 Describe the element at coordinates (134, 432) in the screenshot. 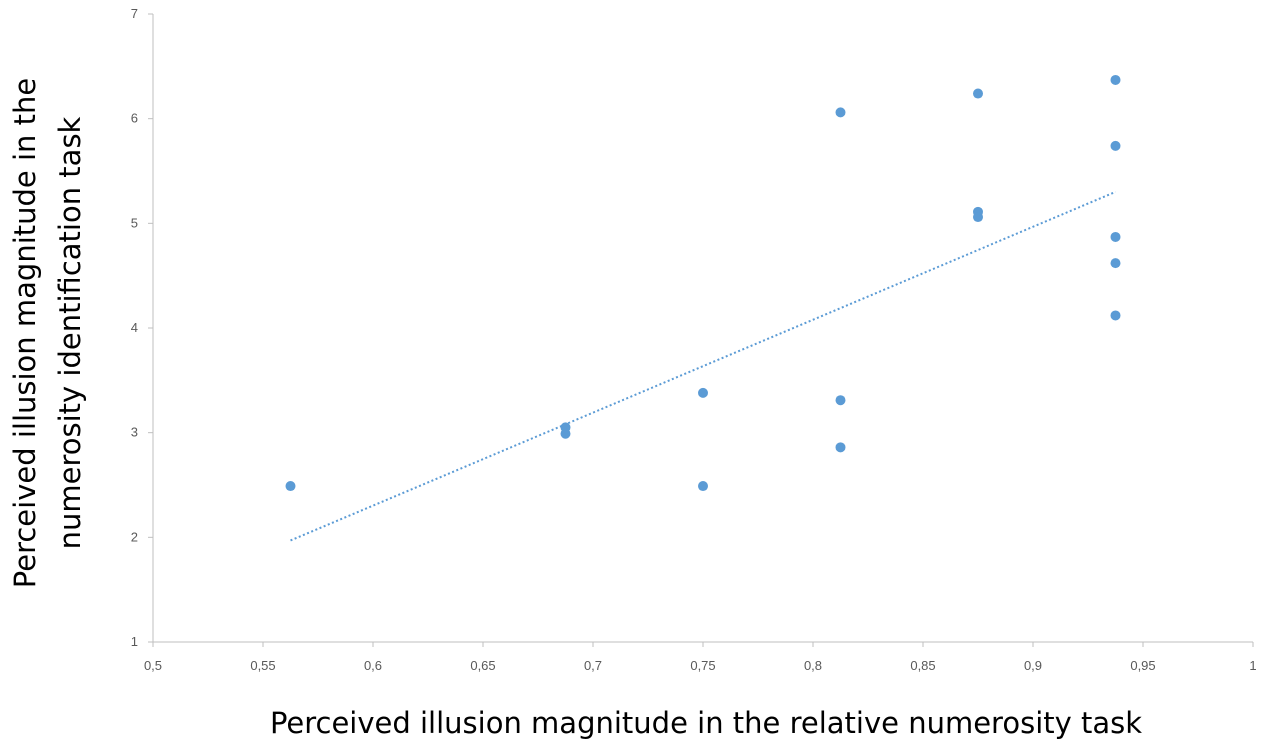

I see `y-tick-label: 3` at that location.